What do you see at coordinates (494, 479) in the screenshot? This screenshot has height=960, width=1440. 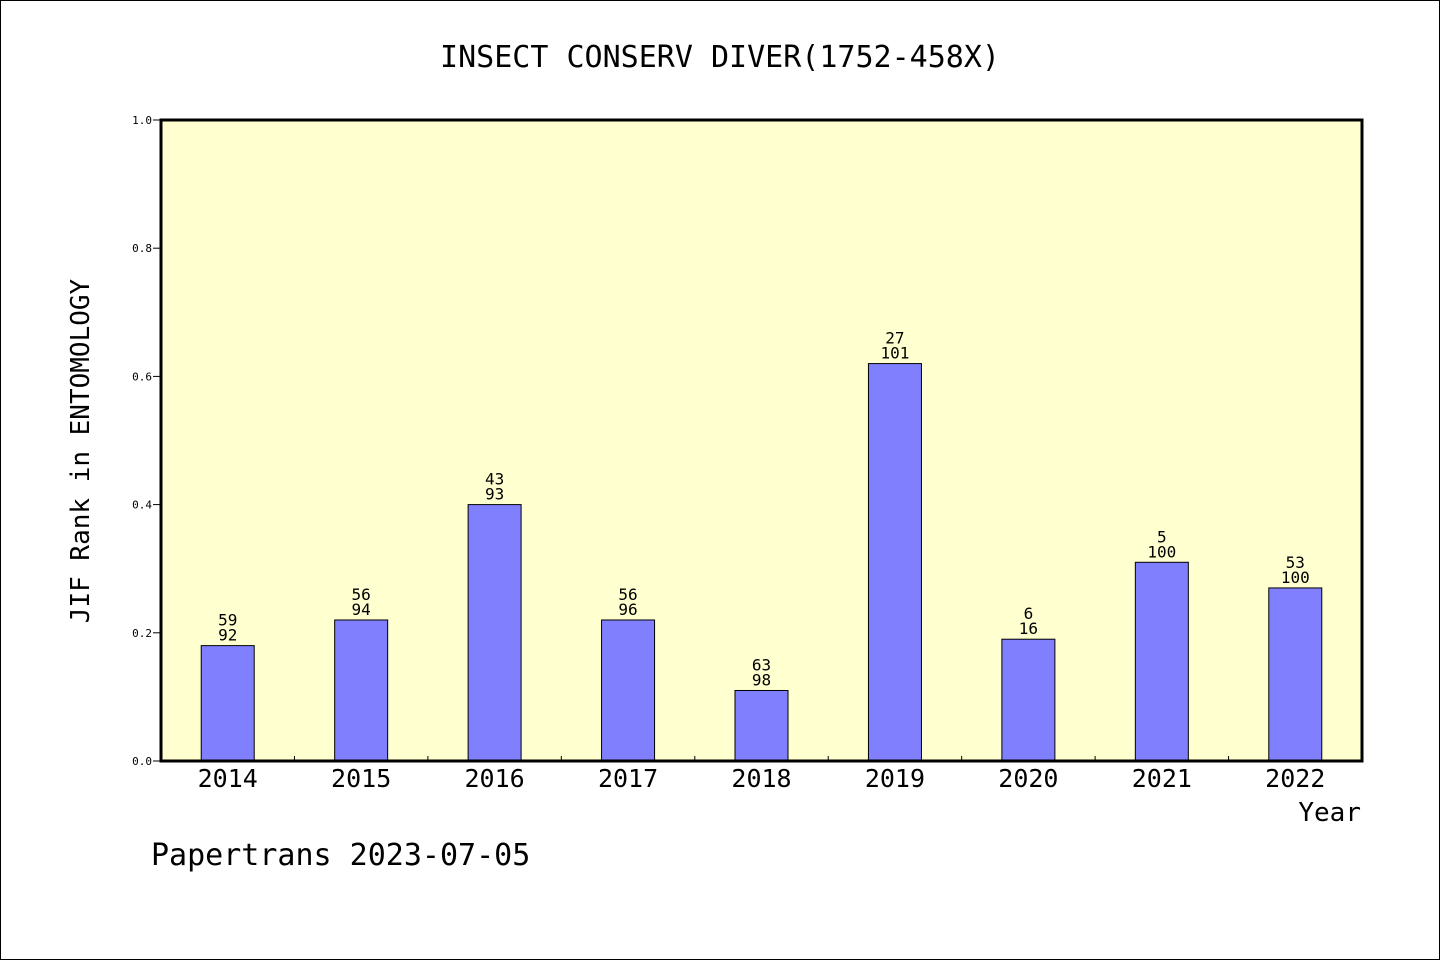 I see `data-label-rank: 43` at bounding box center [494, 479].